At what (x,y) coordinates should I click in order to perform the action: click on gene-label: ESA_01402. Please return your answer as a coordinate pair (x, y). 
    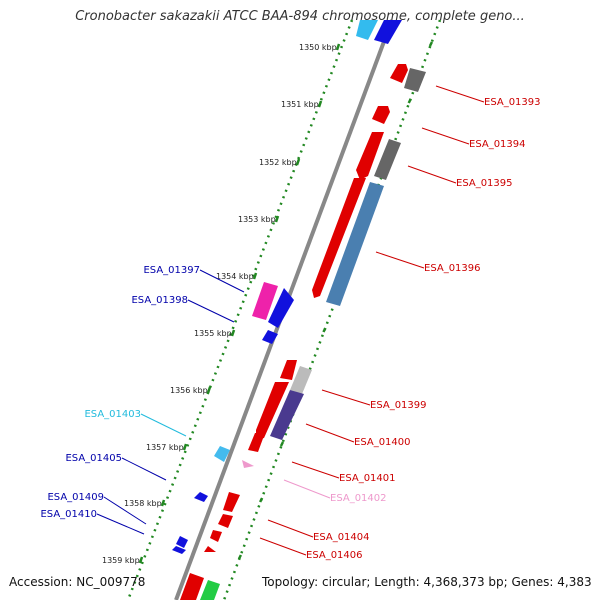
    Looking at the image, I should click on (358, 498).